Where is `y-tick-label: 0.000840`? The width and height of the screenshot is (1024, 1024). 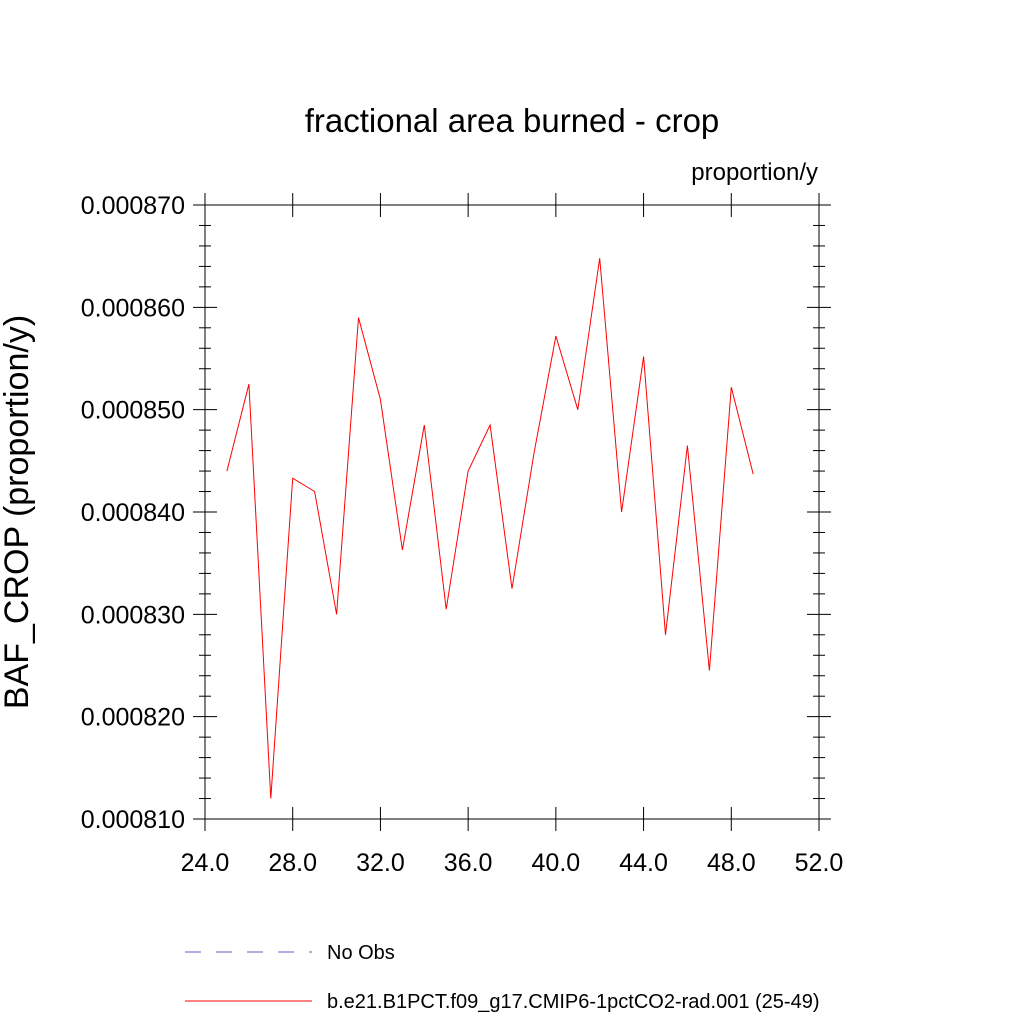 y-tick-label: 0.000840 is located at coordinates (133, 513).